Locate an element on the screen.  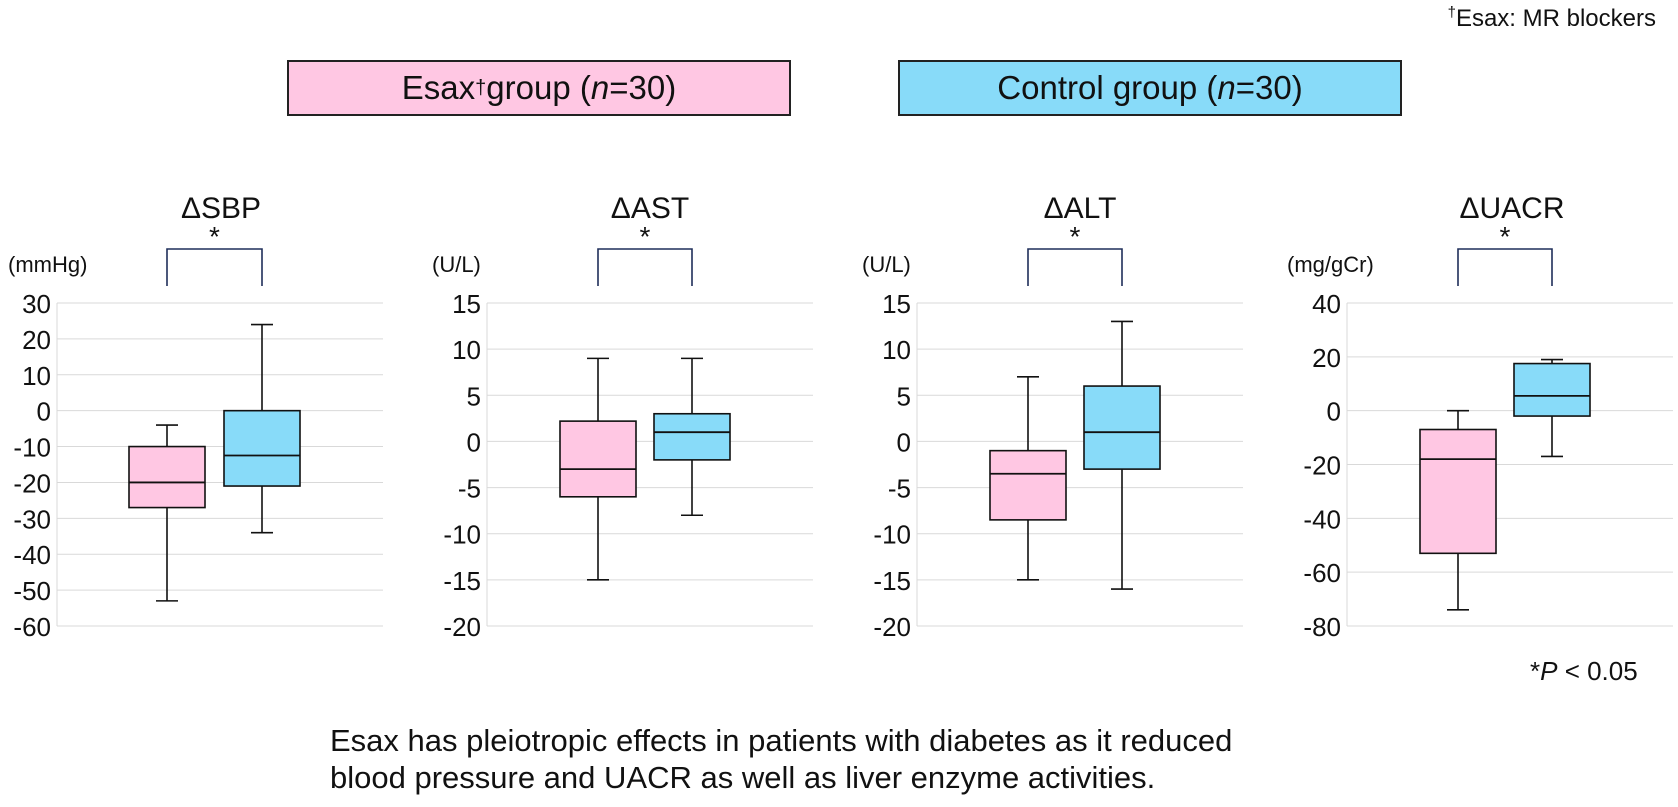
legend-control-group: Control group (n =30) is located at coordinates (1150, 88).